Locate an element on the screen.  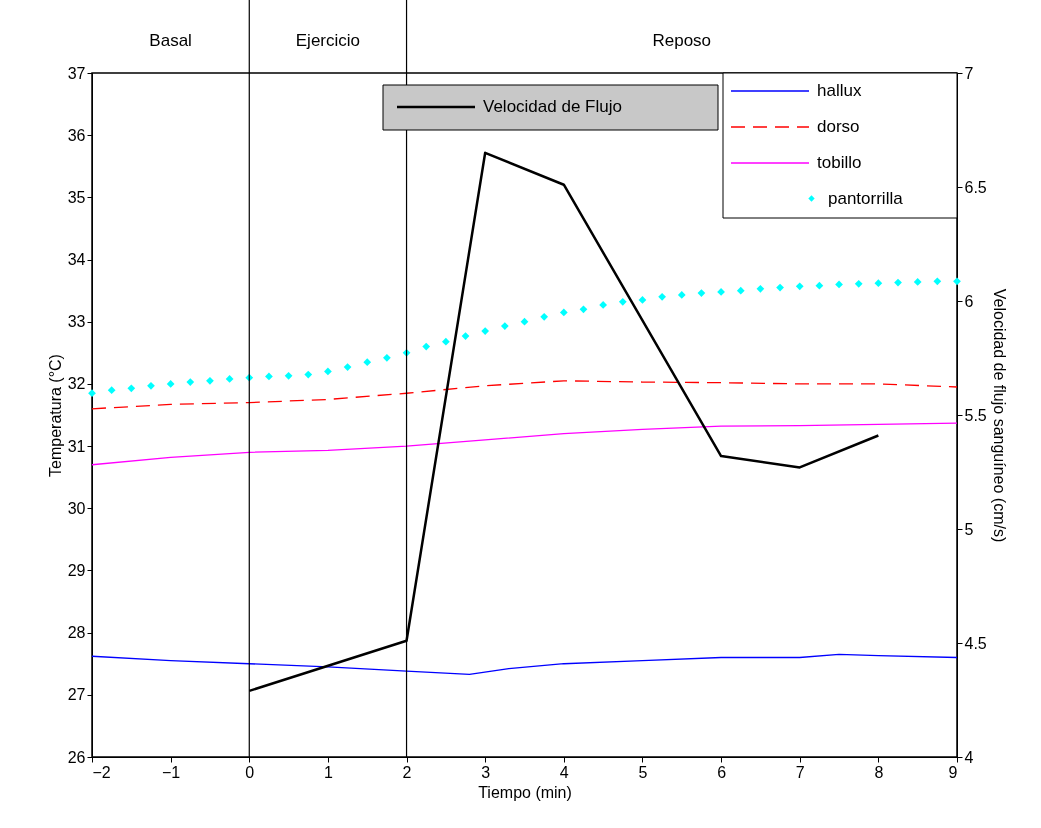
x-tick-label: 7 is located at coordinates (800, 772).